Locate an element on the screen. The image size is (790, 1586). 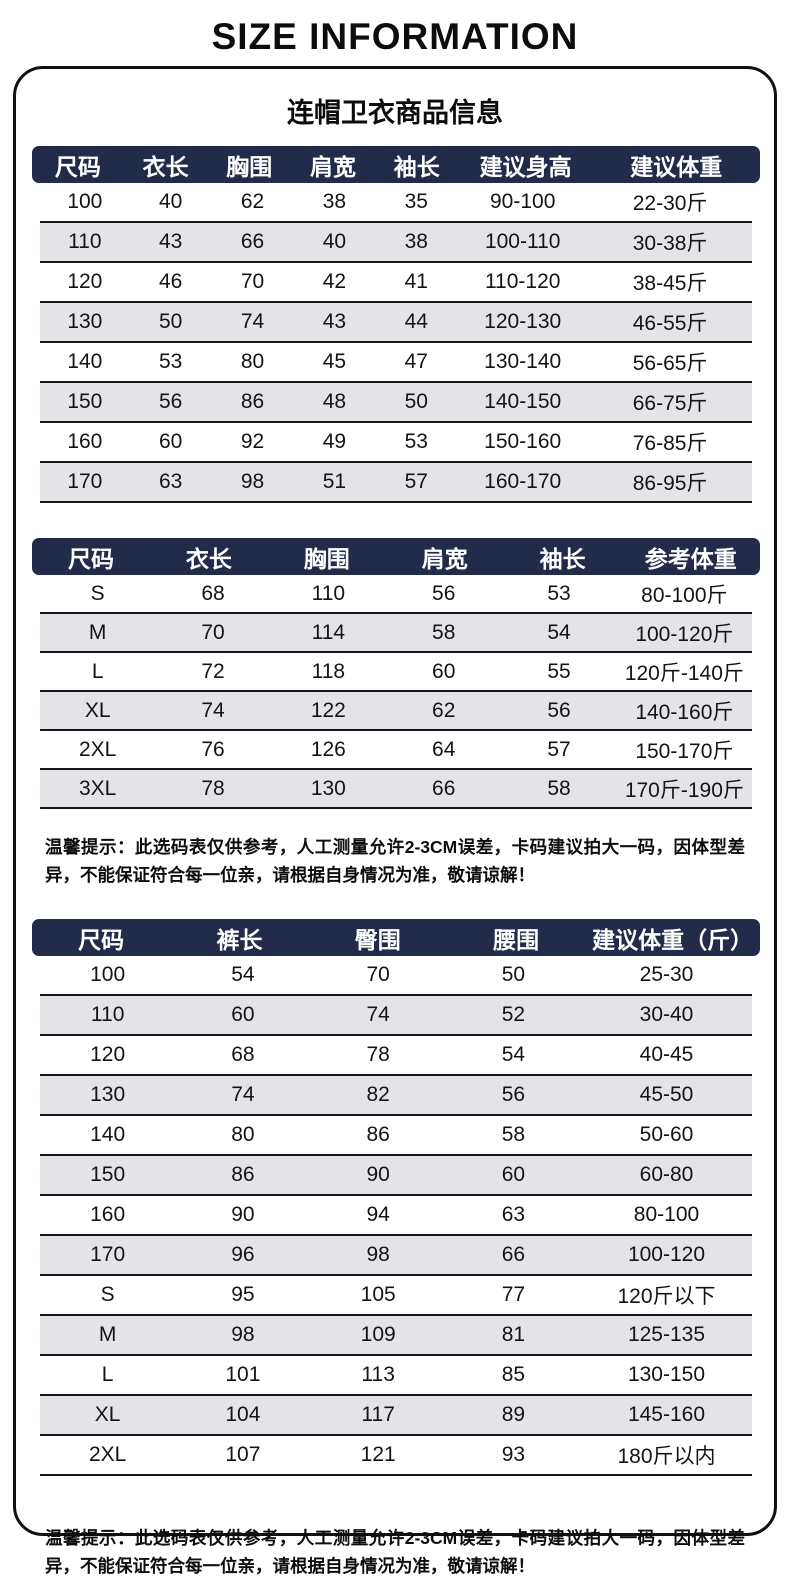
table-cell: 45-50 is located at coordinates (666, 1094).